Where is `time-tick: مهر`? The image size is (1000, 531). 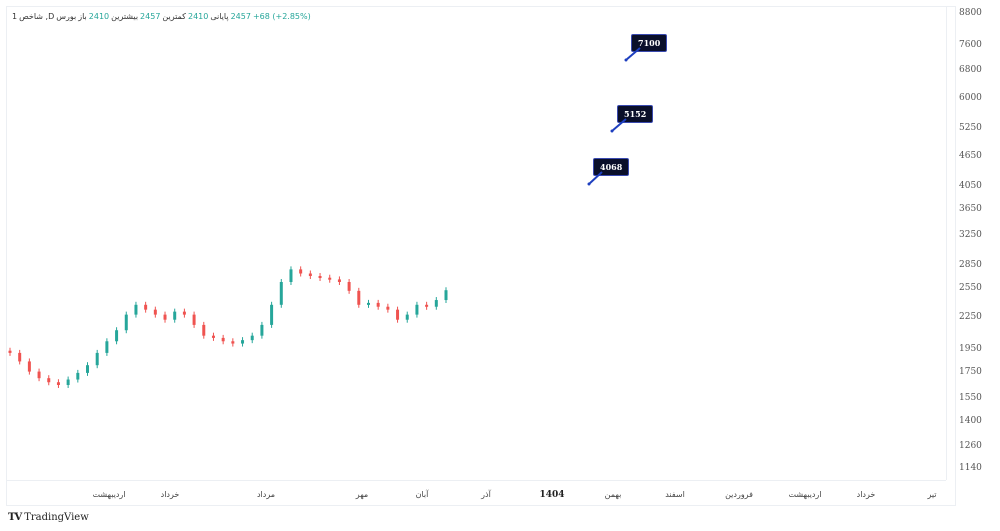 time-tick: مهر is located at coordinates (362, 494).